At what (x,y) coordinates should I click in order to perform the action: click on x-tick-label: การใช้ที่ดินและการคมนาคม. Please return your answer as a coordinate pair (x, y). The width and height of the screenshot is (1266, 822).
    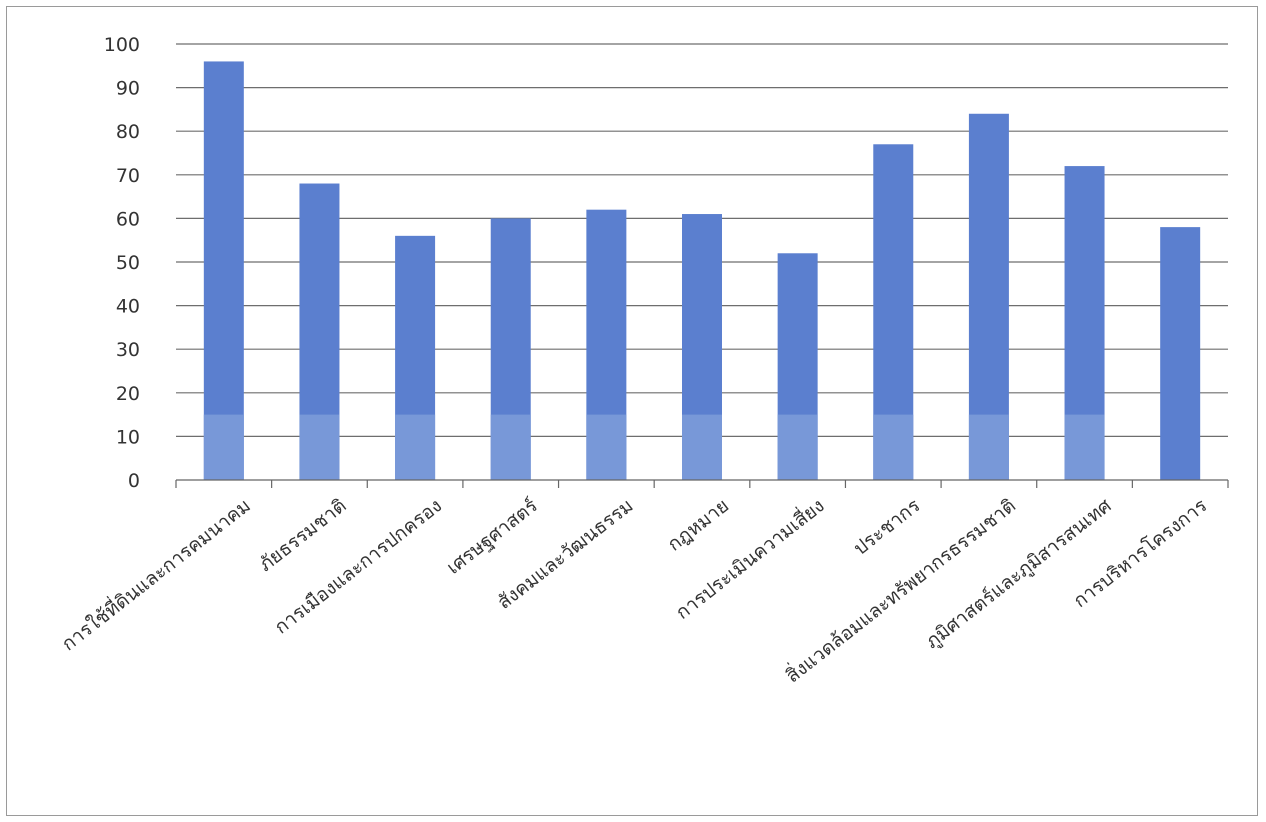
    Looking at the image, I should click on (155, 573).